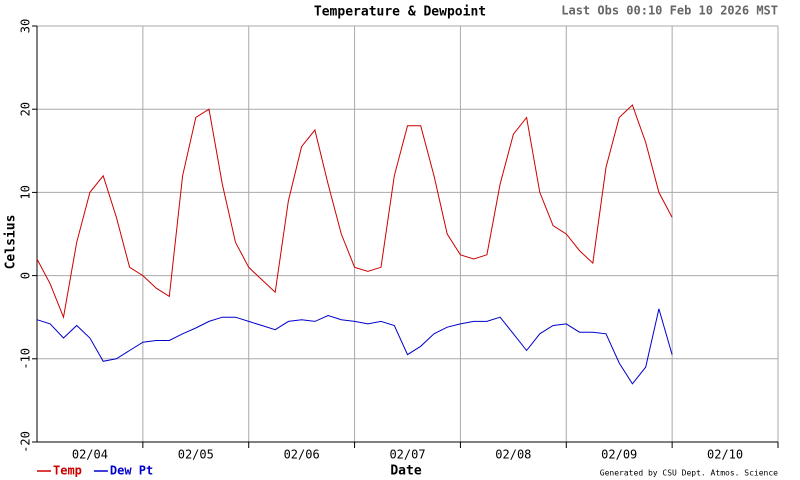  Describe the element at coordinates (26, 359) in the screenshot. I see `y-tick-label: -10` at that location.